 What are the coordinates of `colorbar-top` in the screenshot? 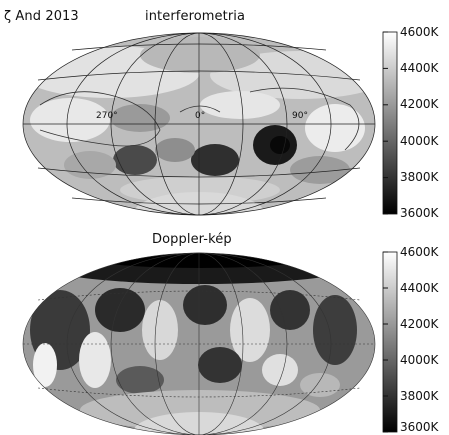 It's located at (390, 123).